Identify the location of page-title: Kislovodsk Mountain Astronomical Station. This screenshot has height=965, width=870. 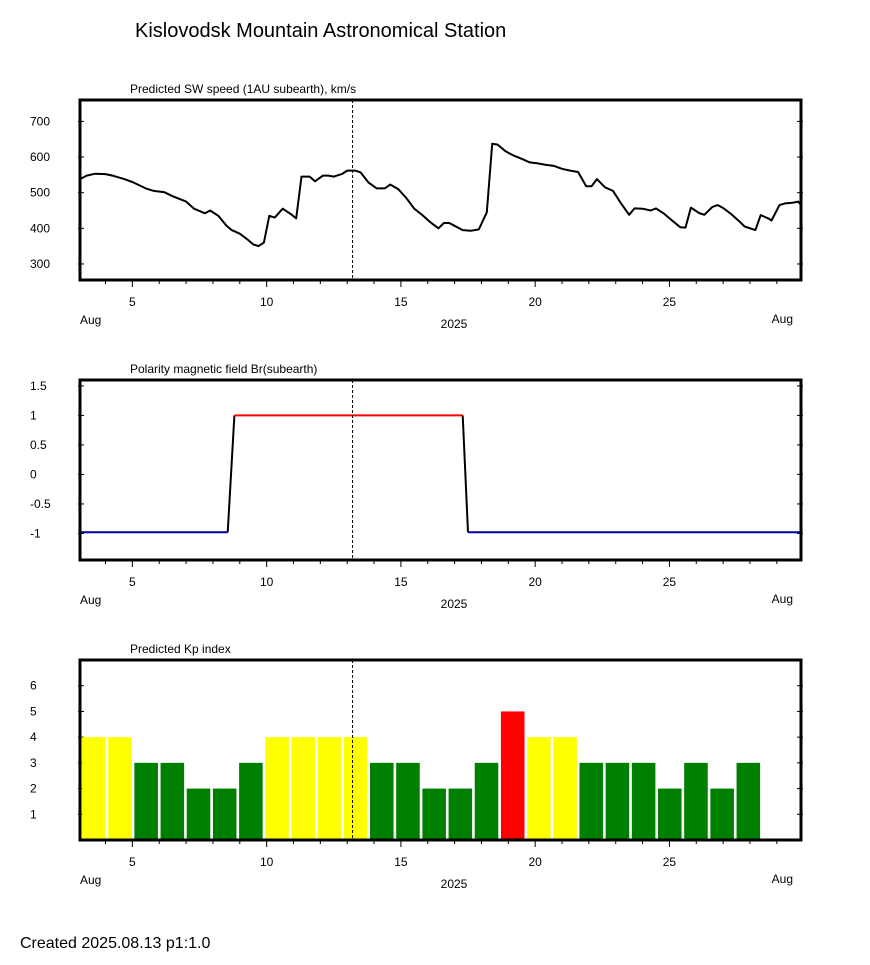
(321, 31).